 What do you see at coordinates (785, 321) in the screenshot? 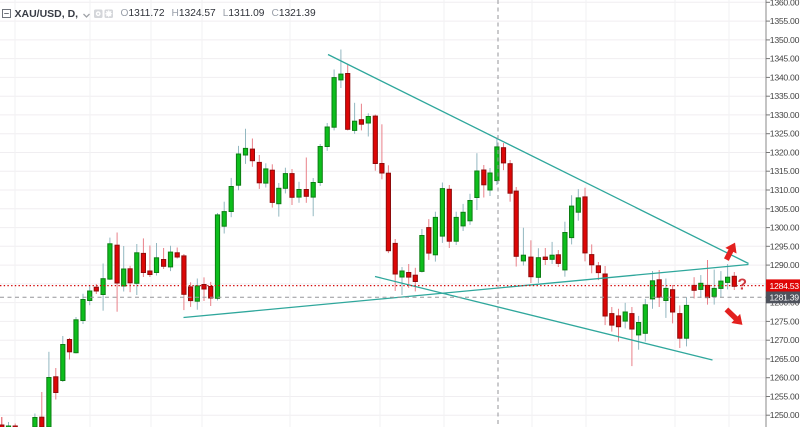
I see `svg-text: 1275.00` at bounding box center [785, 321].